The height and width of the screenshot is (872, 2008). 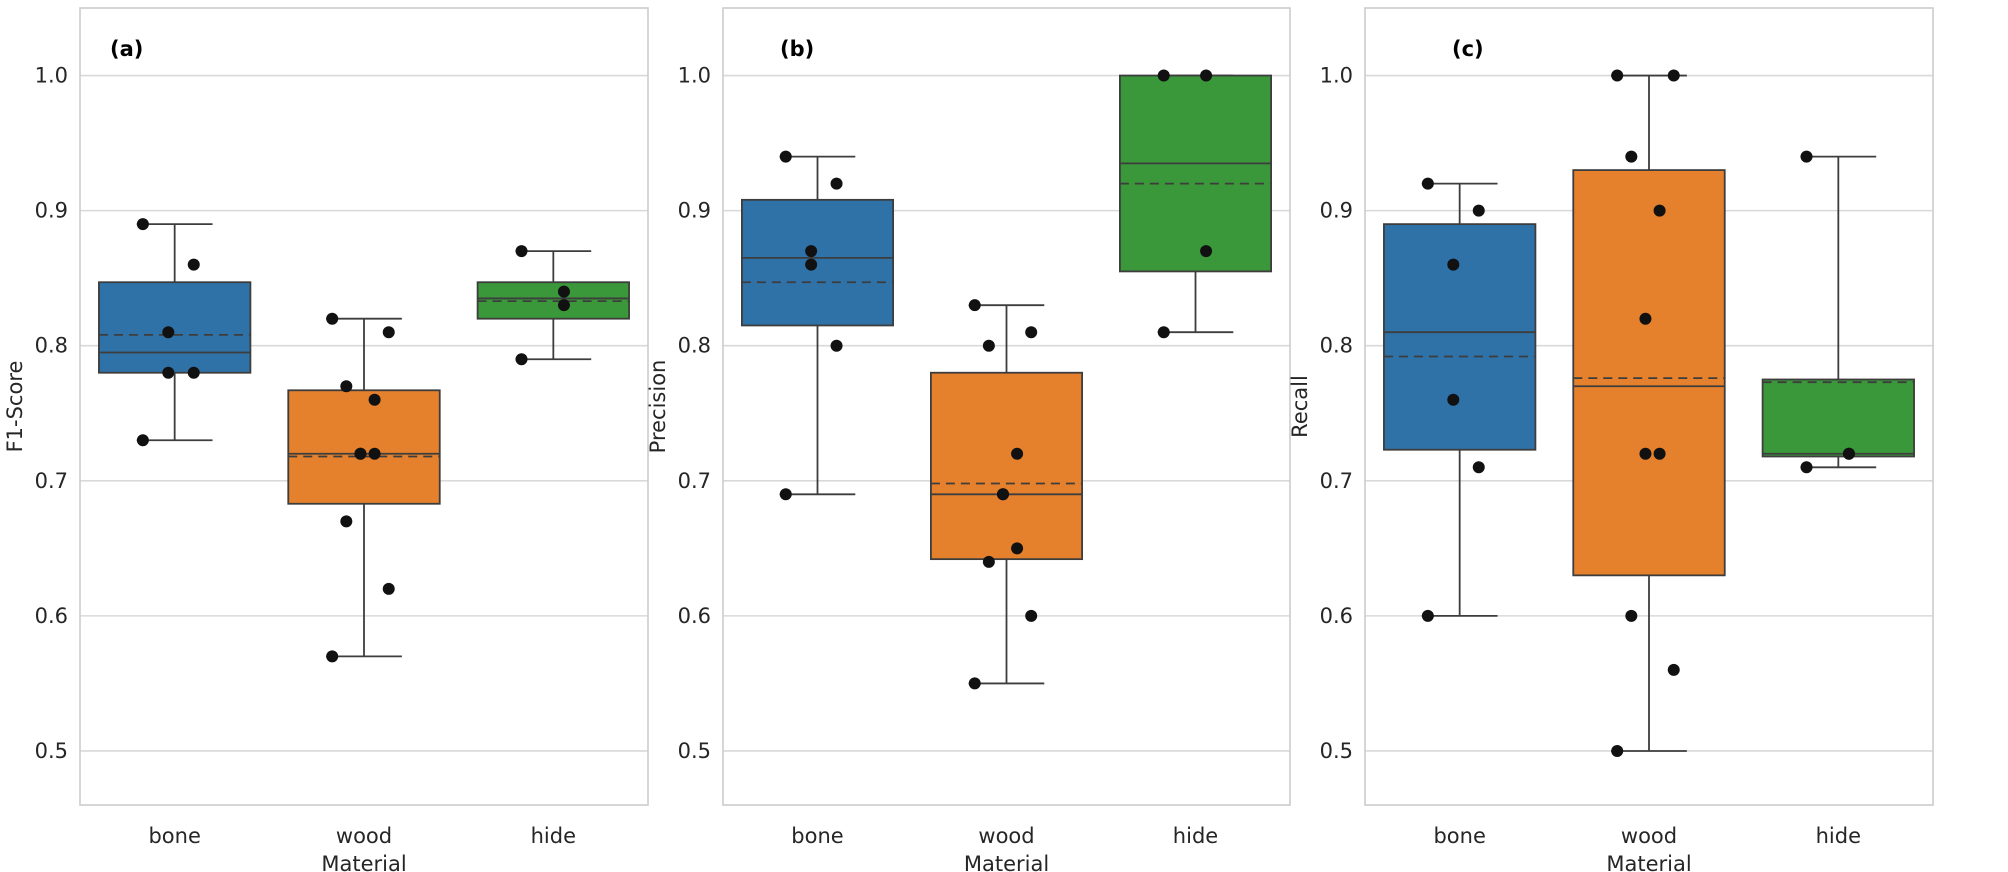 What do you see at coordinates (797, 49) in the screenshot?
I see `panel-label: (b)` at bounding box center [797, 49].